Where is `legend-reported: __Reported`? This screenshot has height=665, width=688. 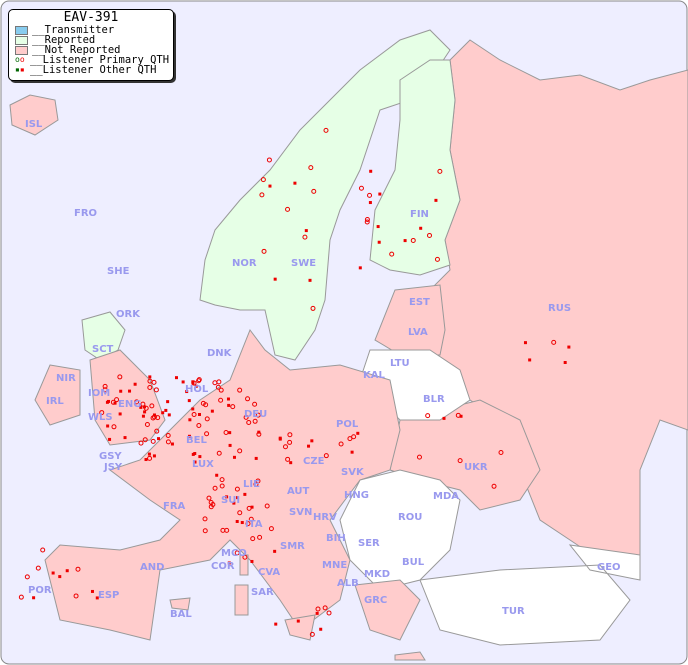
legend-reported: __Reported is located at coordinates (91, 40).